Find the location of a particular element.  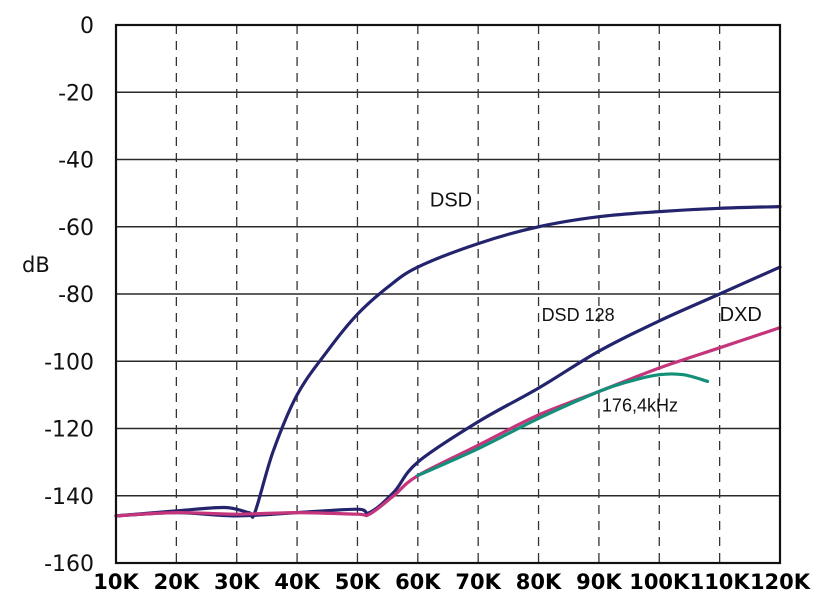

y-axis-ticks: 0 -20 -40 -60 -80 -100 -120 -140 -160 is located at coordinates (69, 295).